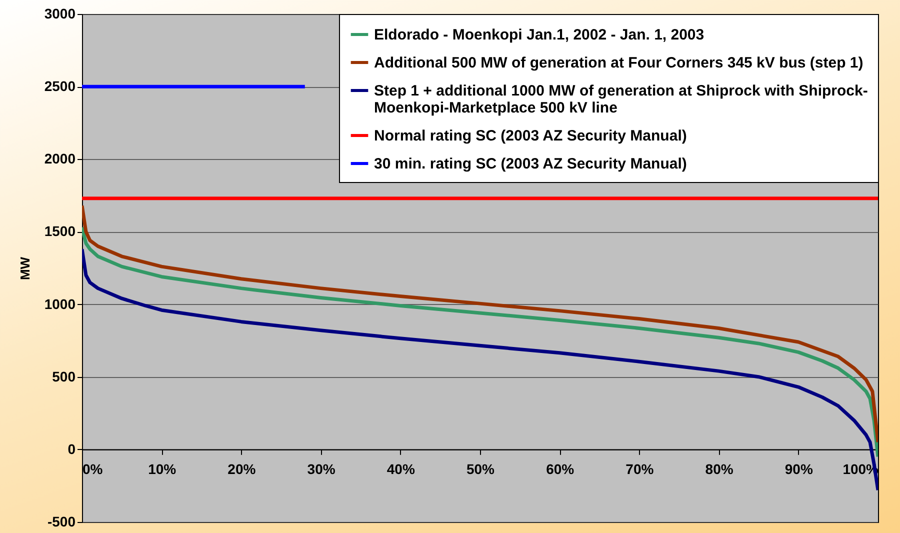 Image resolution: width=900 pixels, height=533 pixels. Describe the element at coordinates (621, 99) in the screenshot. I see `legend-label: Step 1 + additional 1000 MW of generation at Shiprock with Shiprock-Moenkopi-Marketplace 500 kV line` at that location.